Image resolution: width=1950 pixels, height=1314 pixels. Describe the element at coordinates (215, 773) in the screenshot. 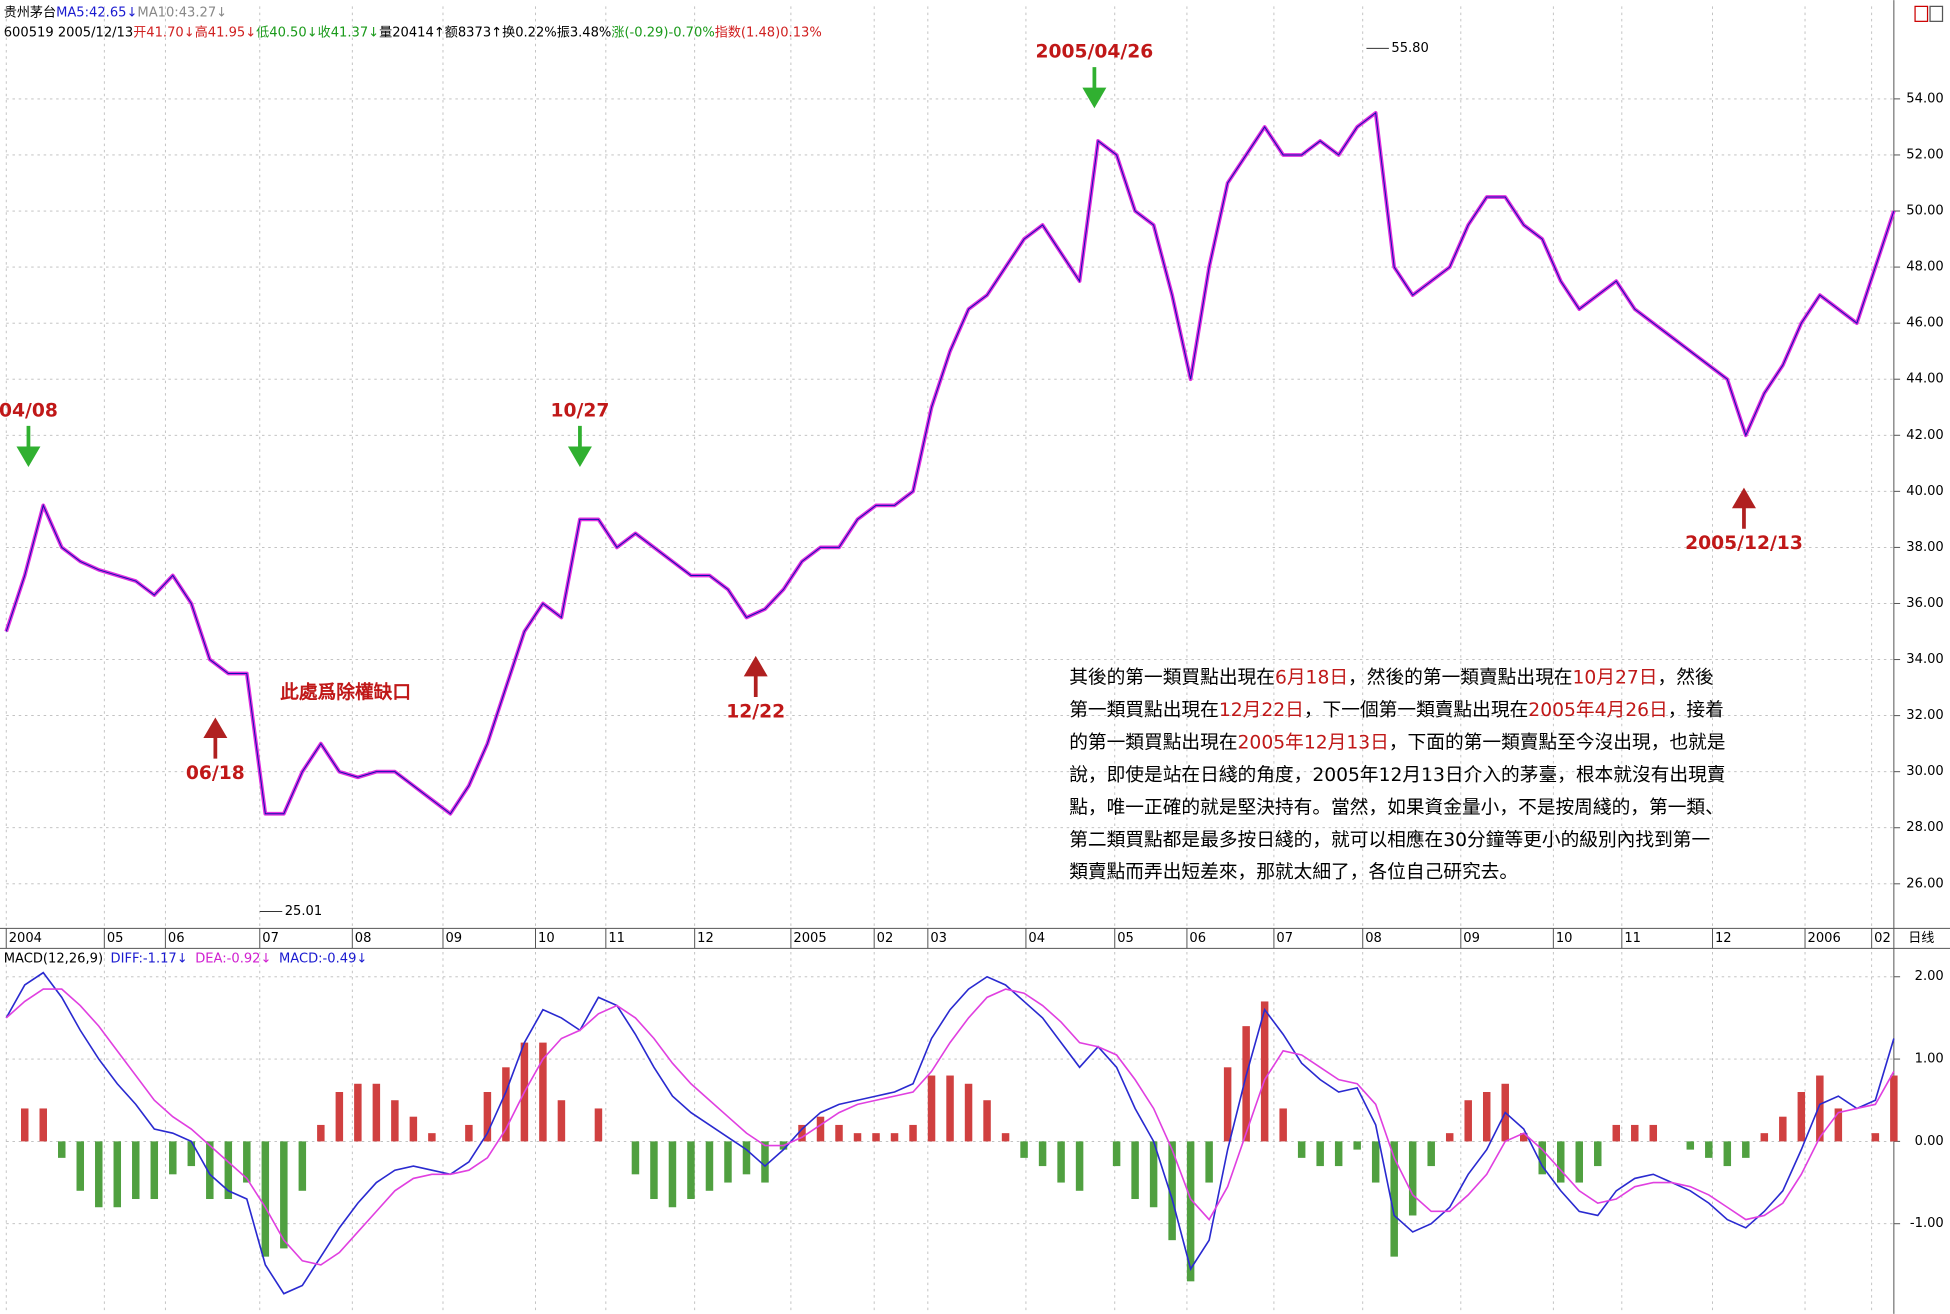

I see `annotation: 06/18` at that location.